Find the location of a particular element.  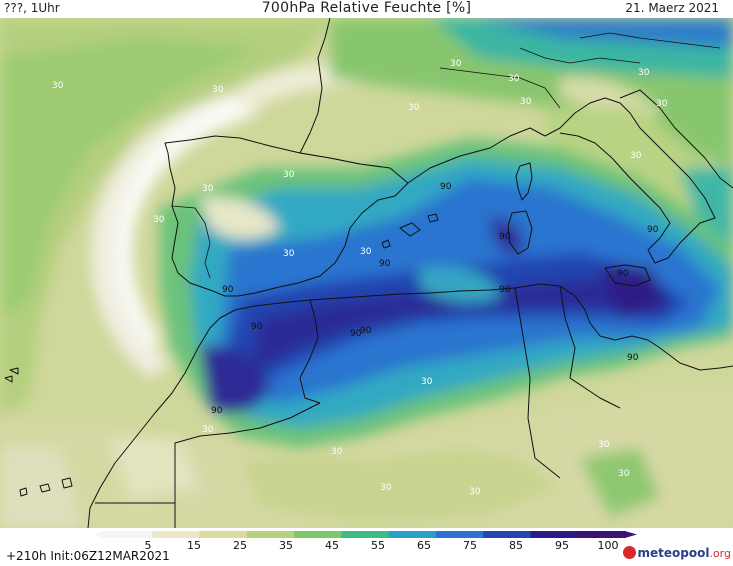

colorbar-tick-label: 75 is located at coordinates (470, 544).